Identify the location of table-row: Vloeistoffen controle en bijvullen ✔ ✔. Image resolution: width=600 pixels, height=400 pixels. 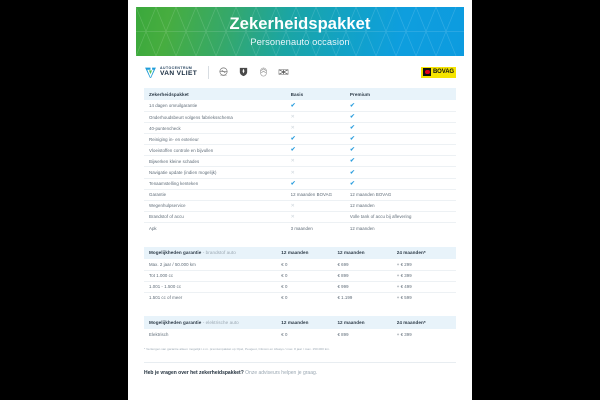
(300, 150).